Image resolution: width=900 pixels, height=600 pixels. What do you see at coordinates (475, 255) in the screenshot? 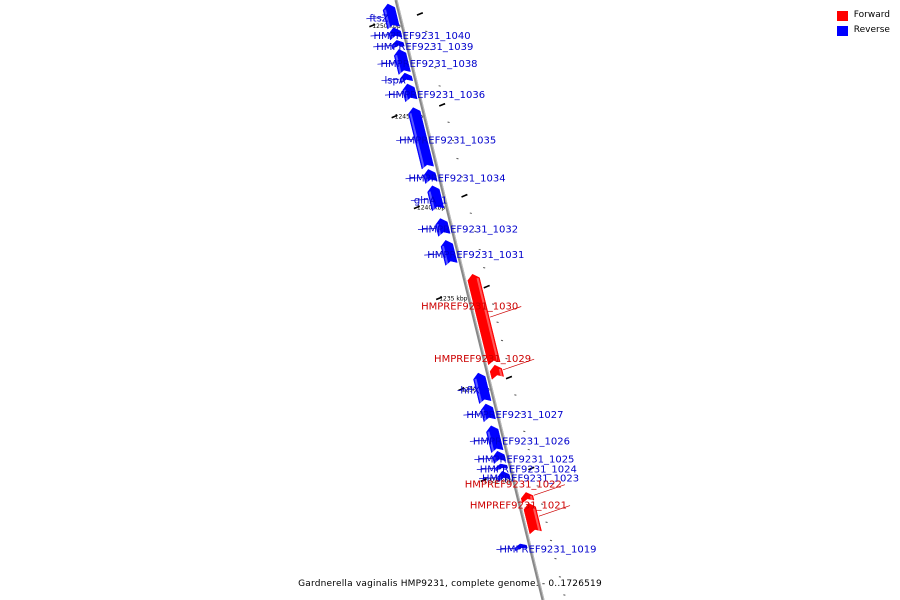
I see `gene-label: HMPREF9231_1031` at bounding box center [475, 255].